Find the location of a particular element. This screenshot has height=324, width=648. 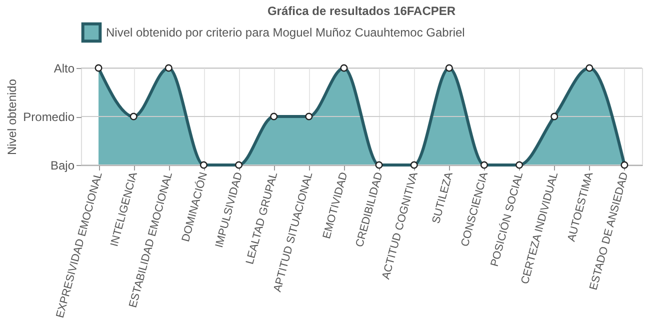

category-label: Bajo is located at coordinates (62, 165).